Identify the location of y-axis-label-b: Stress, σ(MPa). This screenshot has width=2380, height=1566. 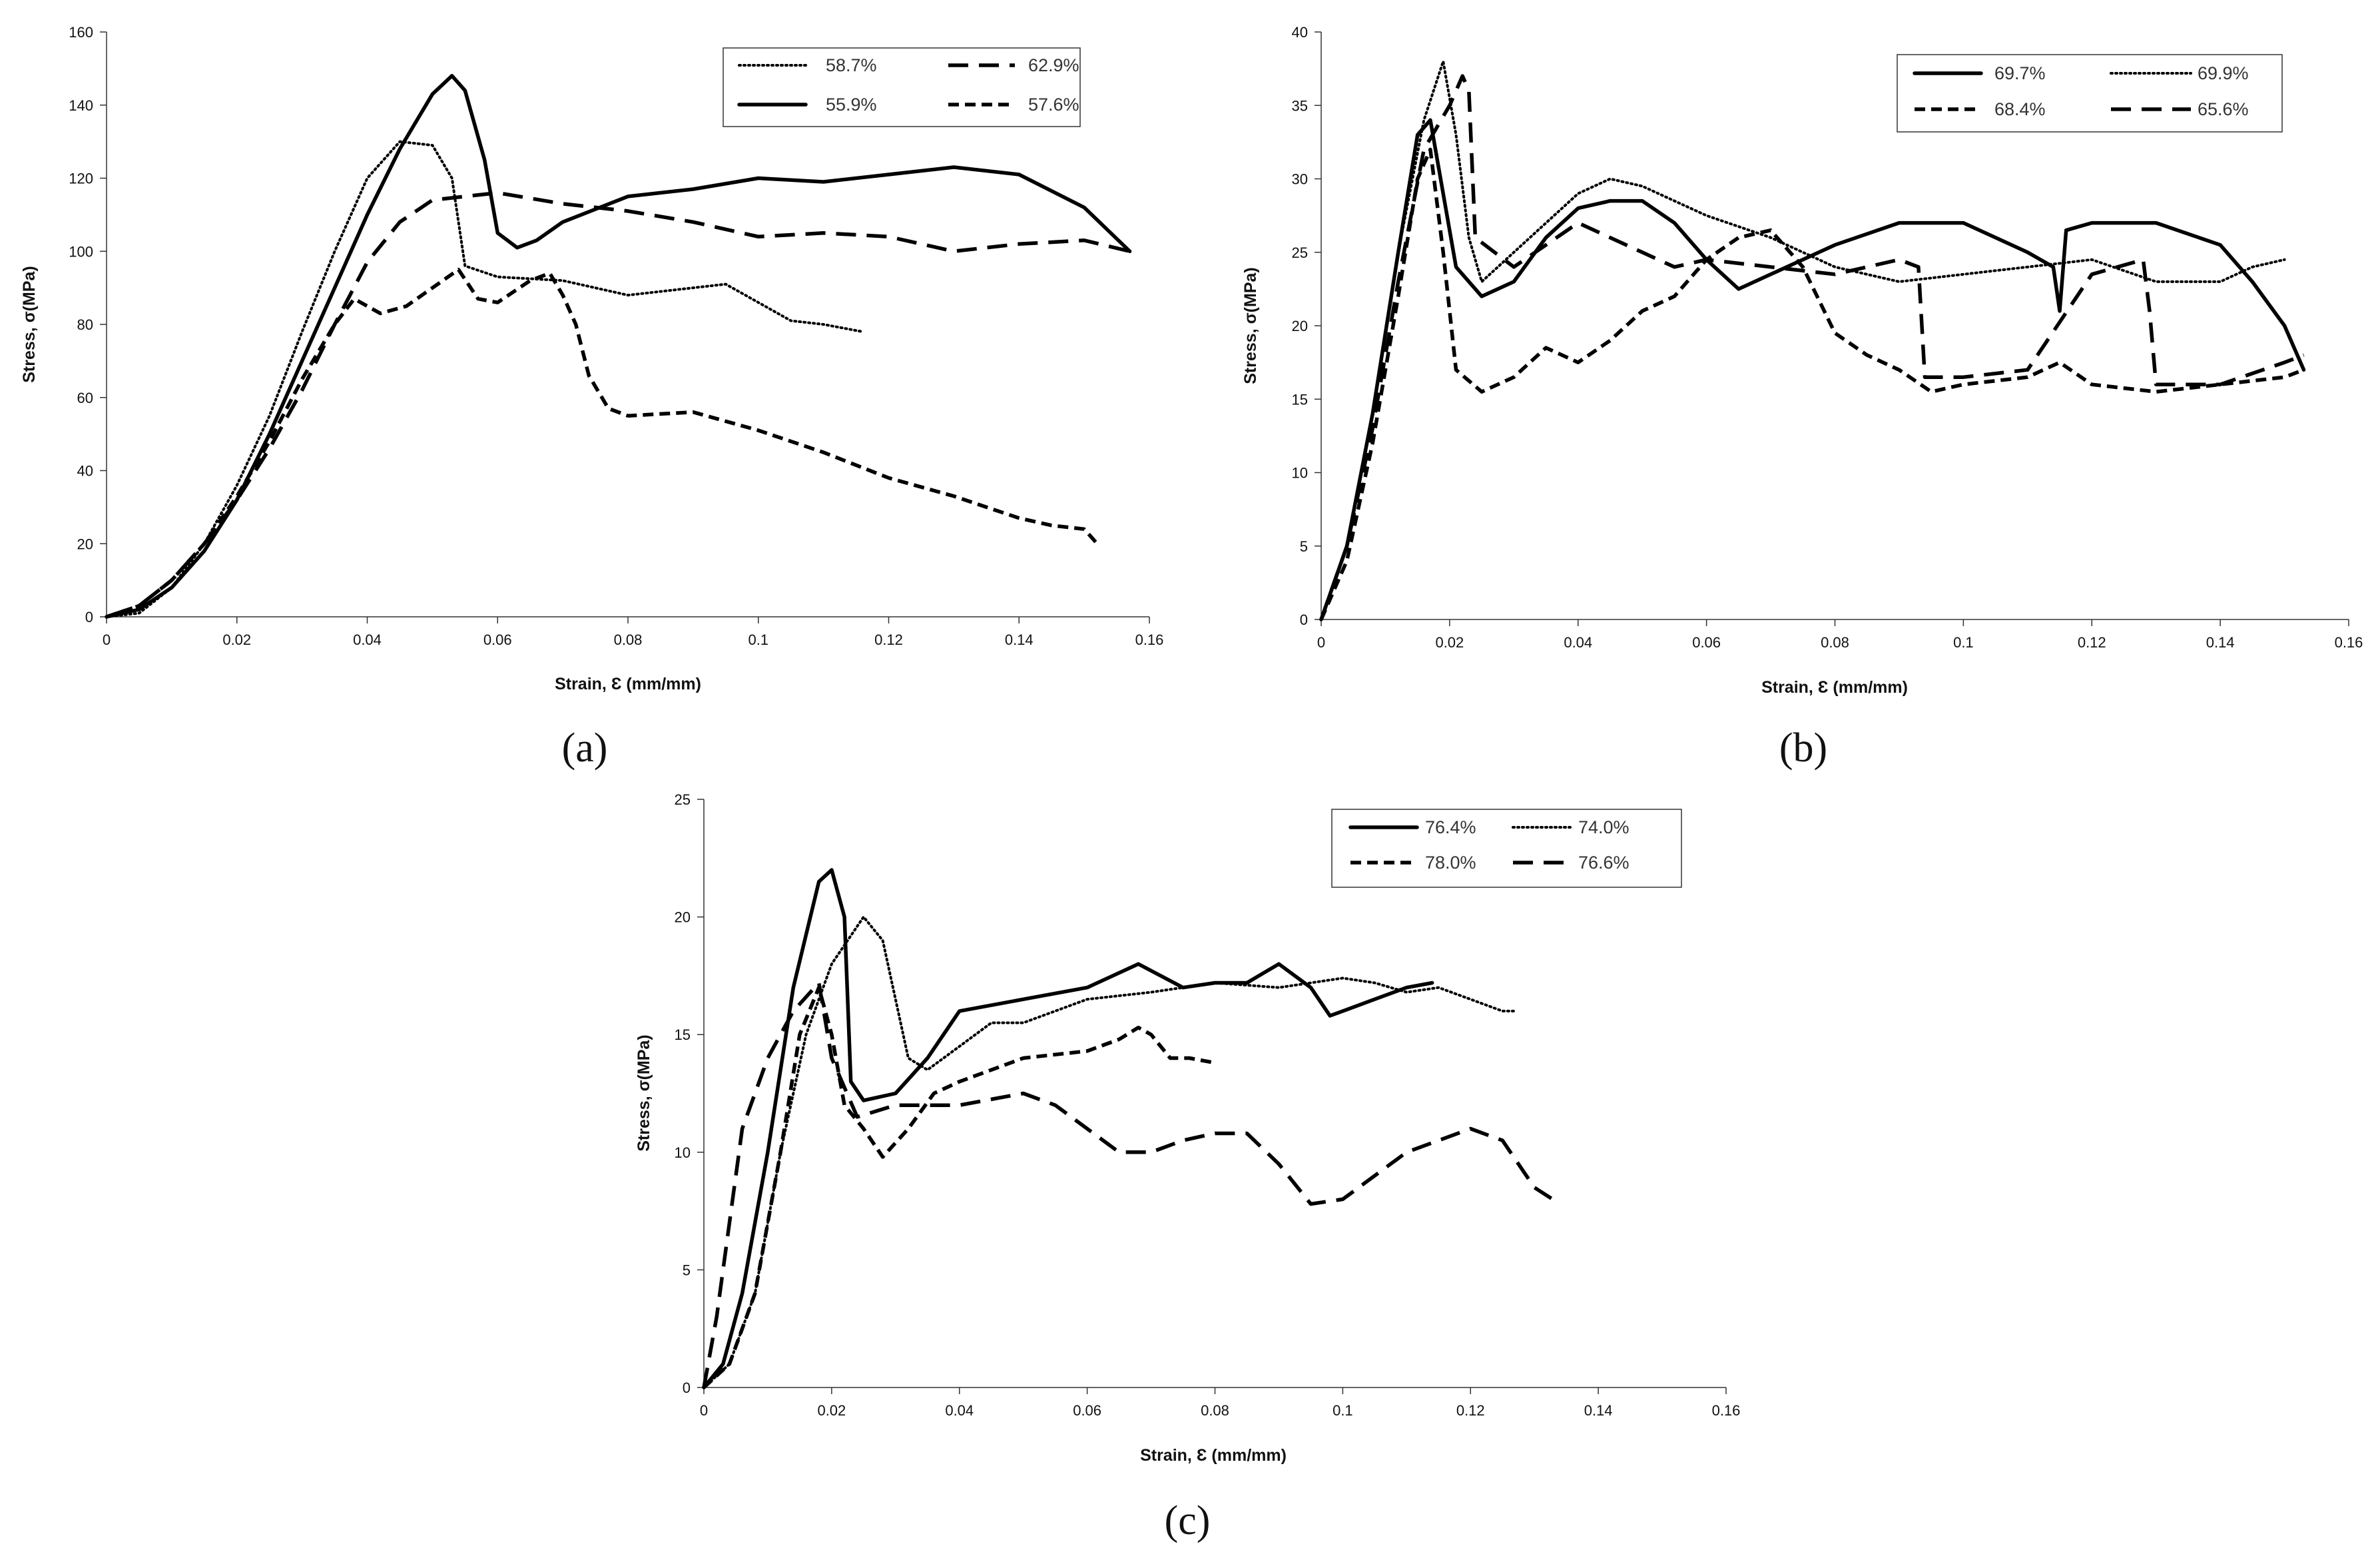
(1250, 325).